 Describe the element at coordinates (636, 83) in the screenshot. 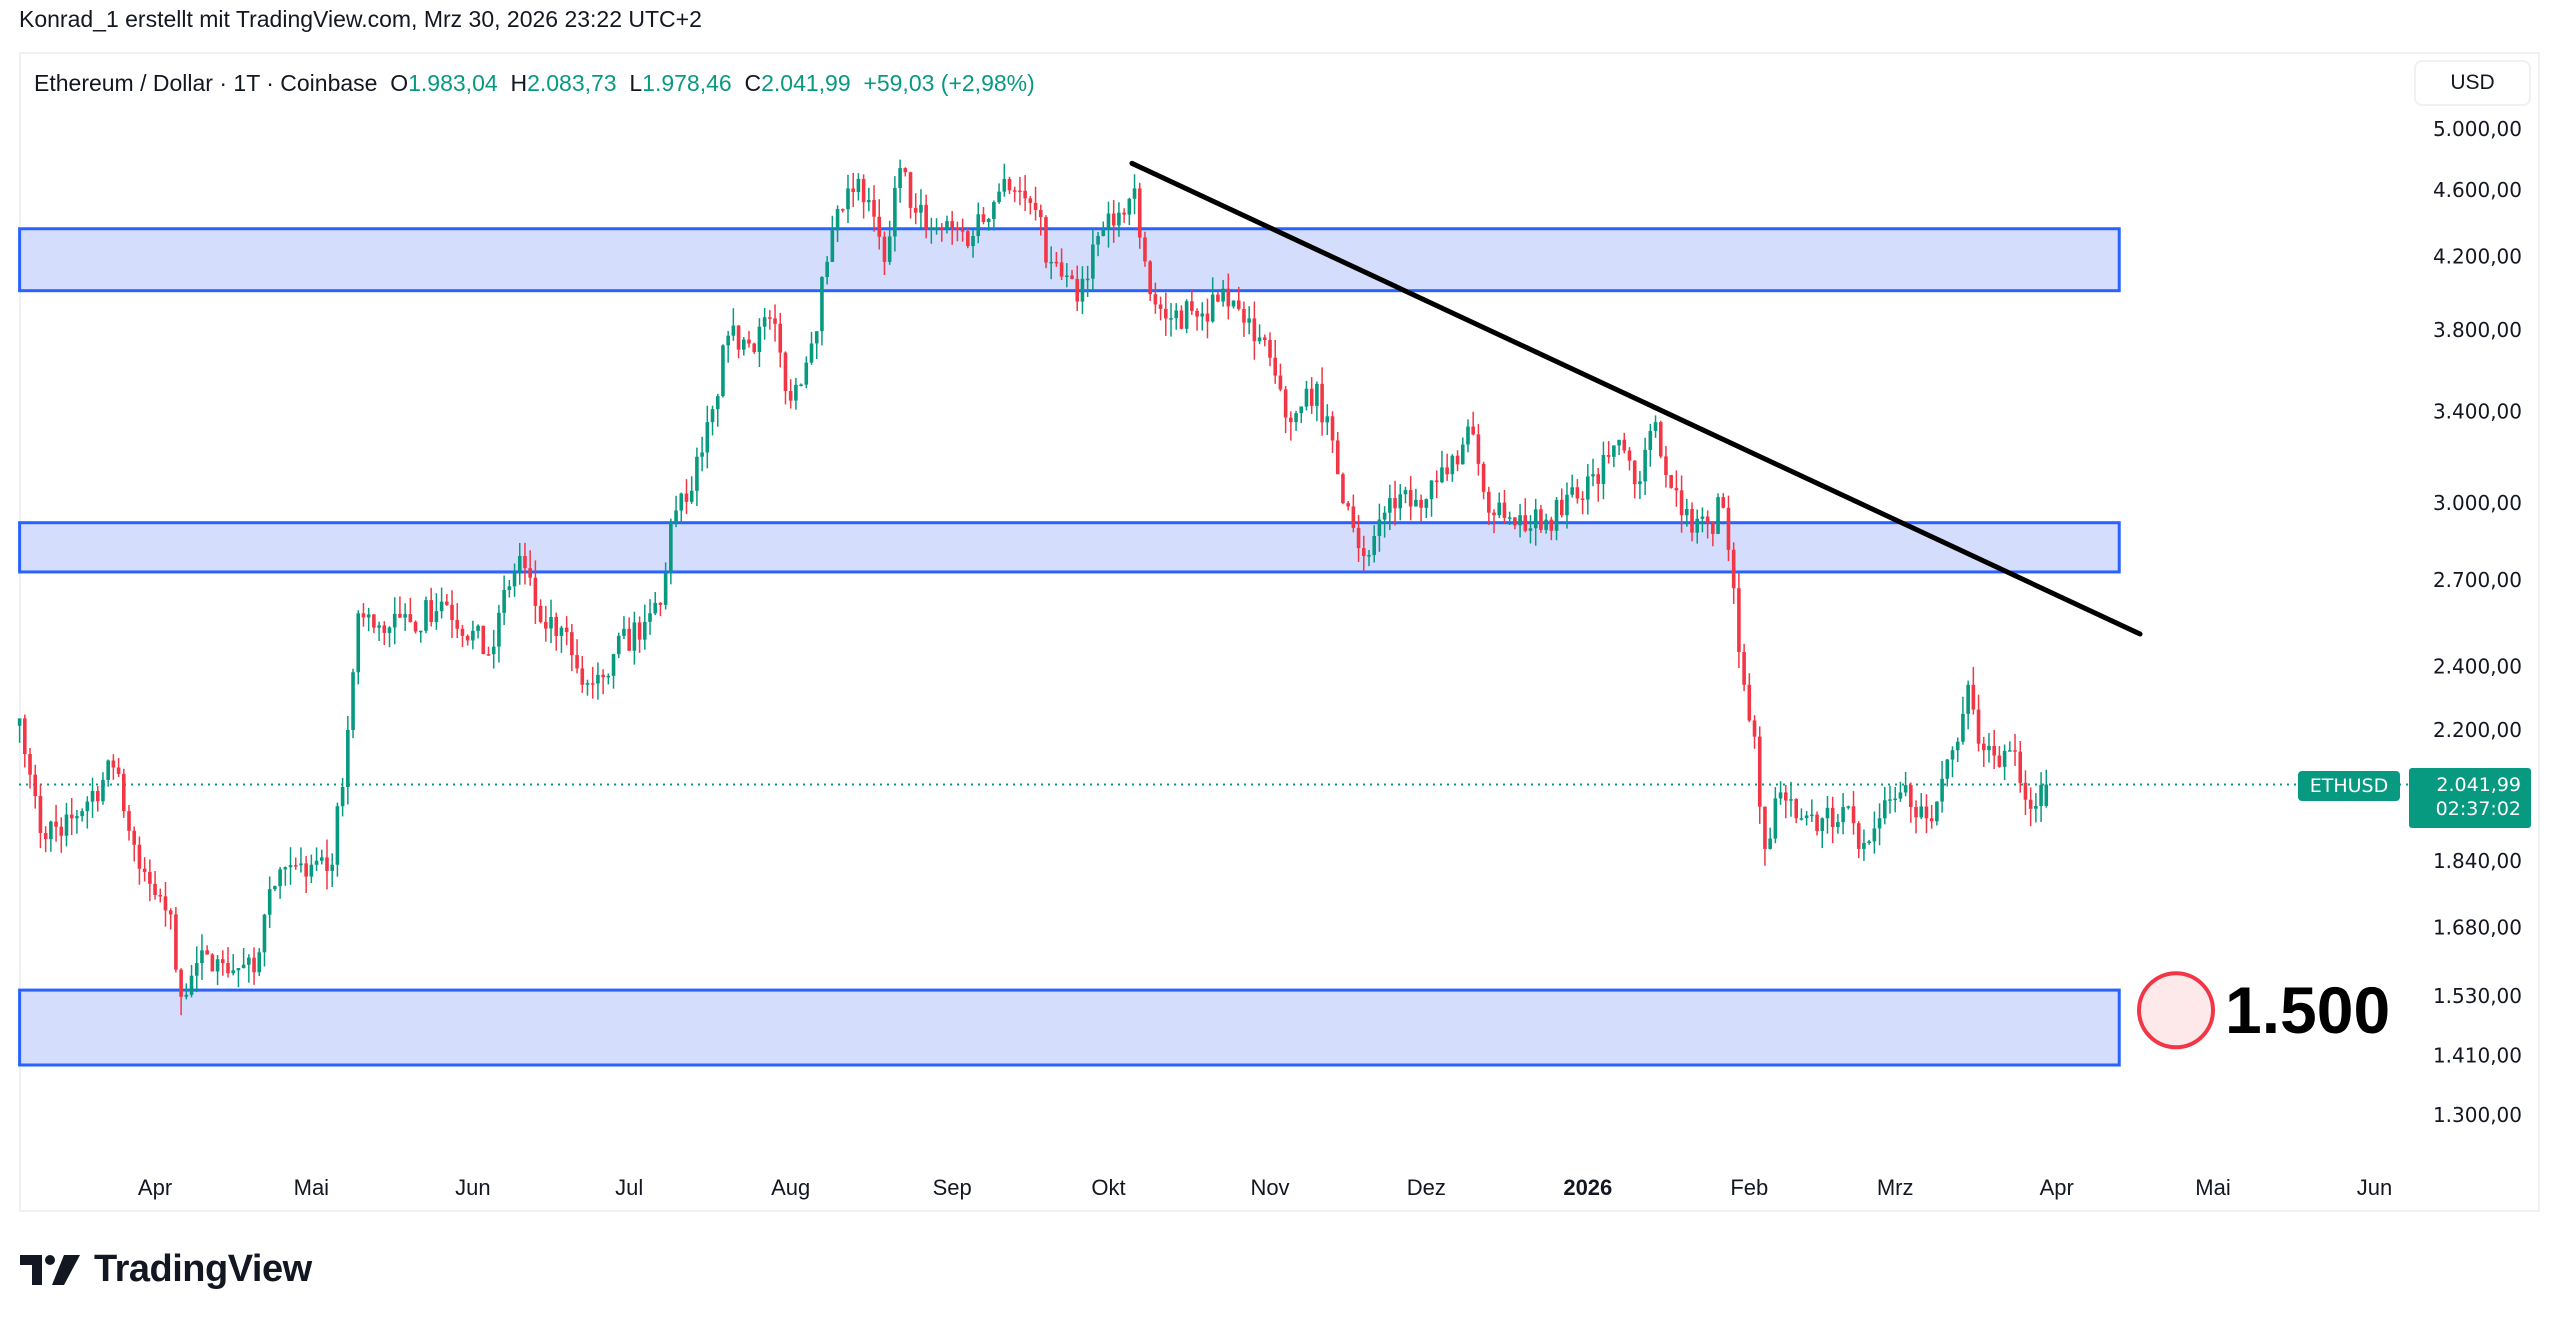

I see `low-label: L` at that location.